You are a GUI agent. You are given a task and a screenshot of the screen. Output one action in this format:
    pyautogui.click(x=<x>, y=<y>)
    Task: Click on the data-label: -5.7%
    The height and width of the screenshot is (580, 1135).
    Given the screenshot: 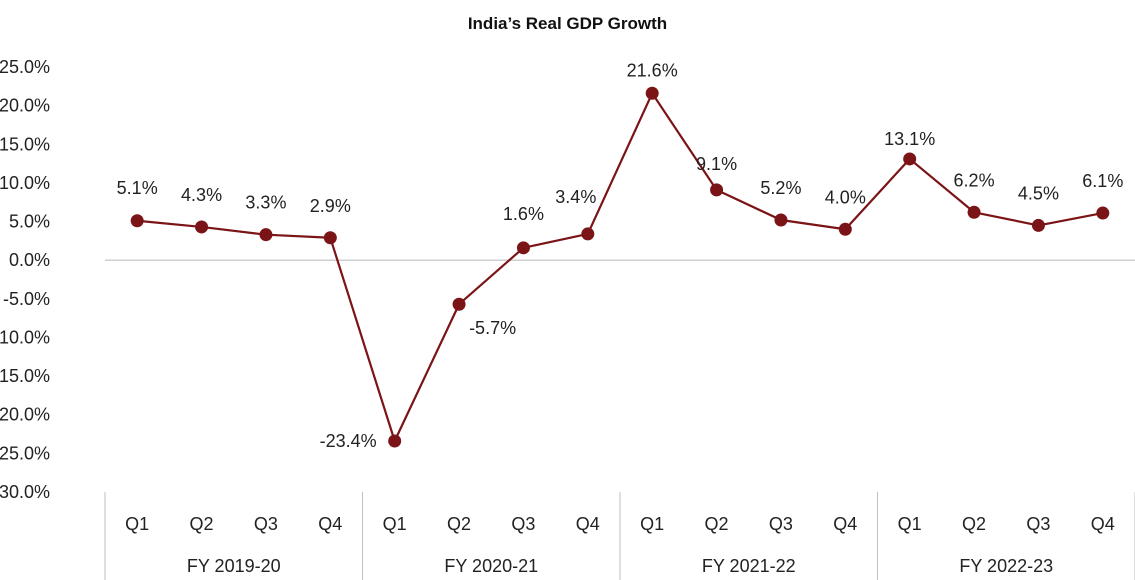 What is the action you would take?
    pyautogui.click(x=492, y=328)
    